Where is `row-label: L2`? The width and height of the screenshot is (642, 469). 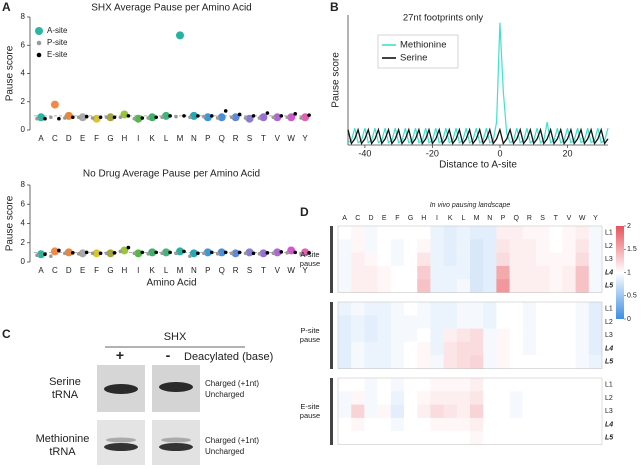 row-label: L2 is located at coordinates (609, 322).